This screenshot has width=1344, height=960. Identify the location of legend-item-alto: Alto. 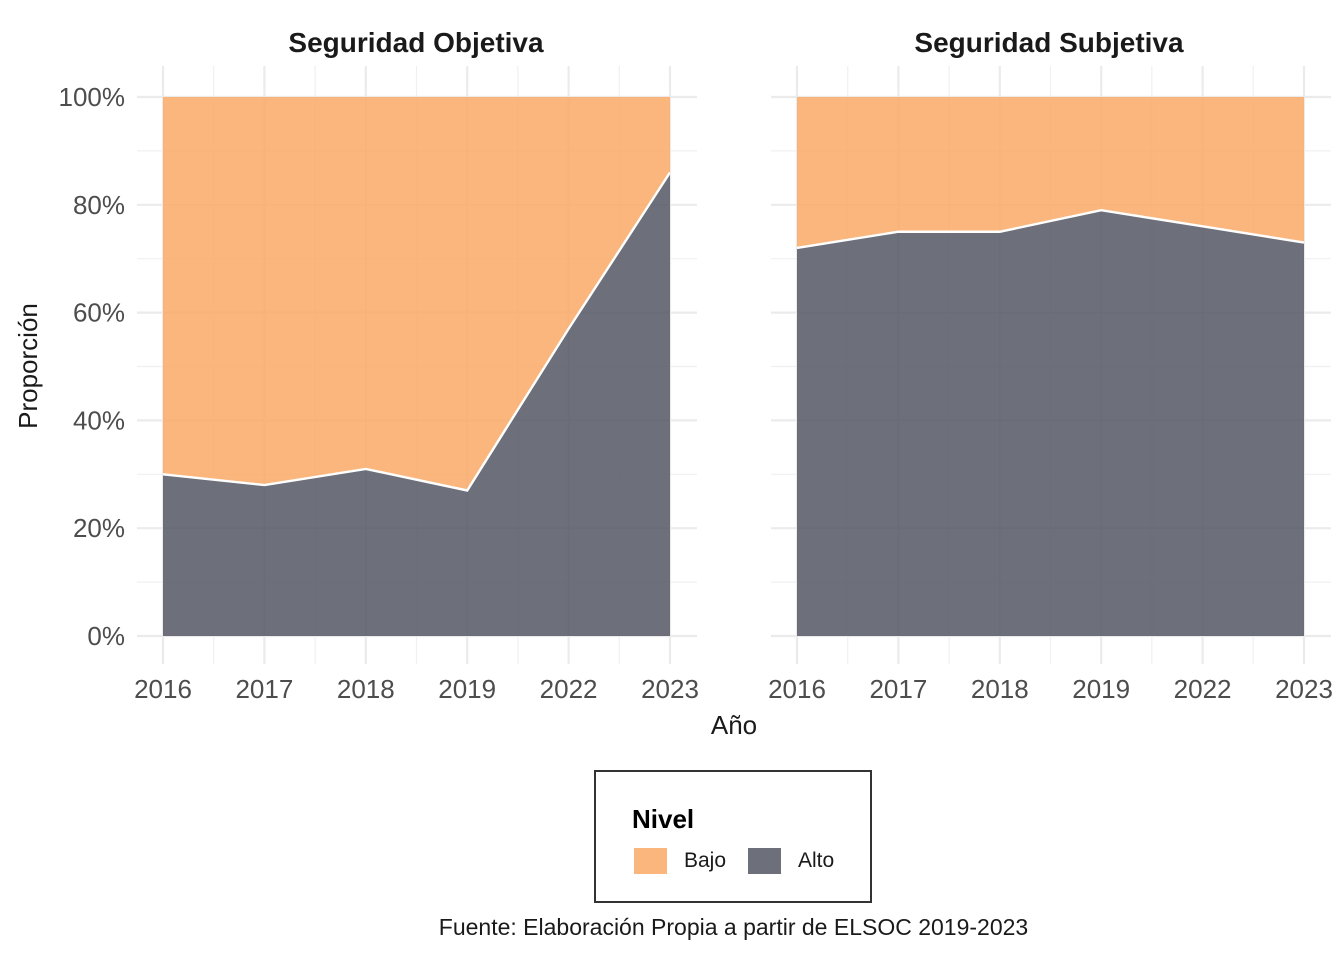
(791, 861).